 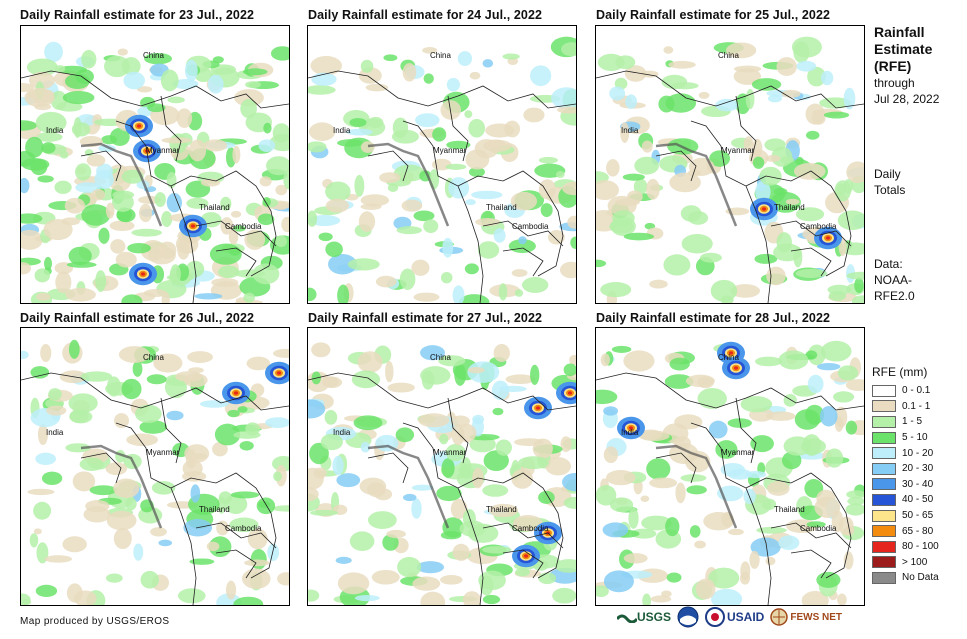 I want to click on legend-label: 0.1 - 1, so click(x=916, y=406).